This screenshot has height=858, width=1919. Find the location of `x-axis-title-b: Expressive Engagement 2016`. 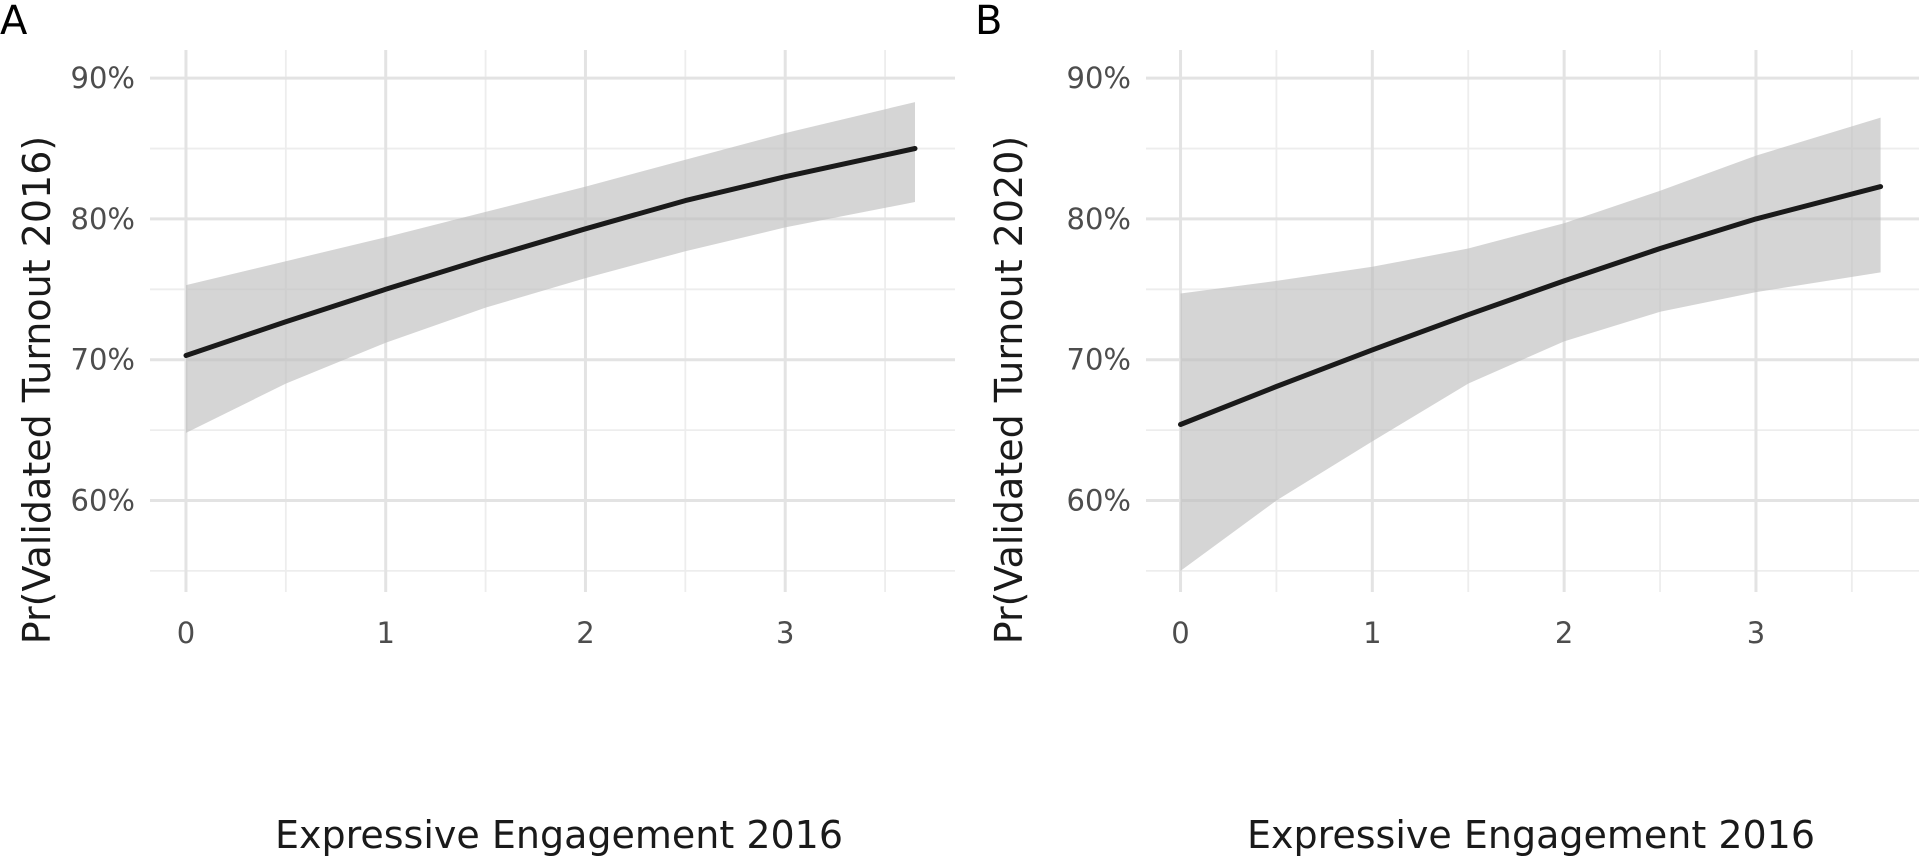

x-axis-title-b: Expressive Engagement 2016 is located at coordinates (1531, 835).